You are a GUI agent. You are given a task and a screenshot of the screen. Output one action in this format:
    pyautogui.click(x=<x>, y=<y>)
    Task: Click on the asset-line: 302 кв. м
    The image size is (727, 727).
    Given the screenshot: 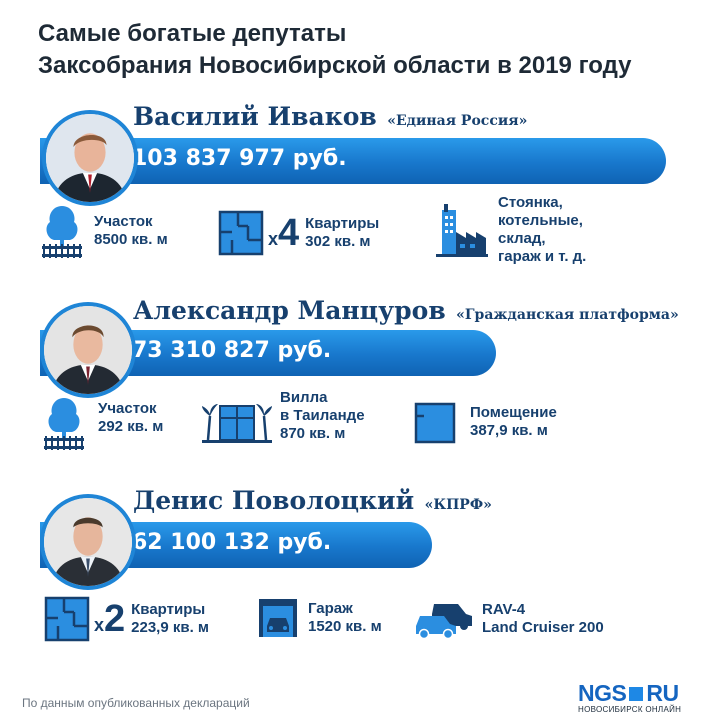 What is the action you would take?
    pyautogui.click(x=338, y=241)
    